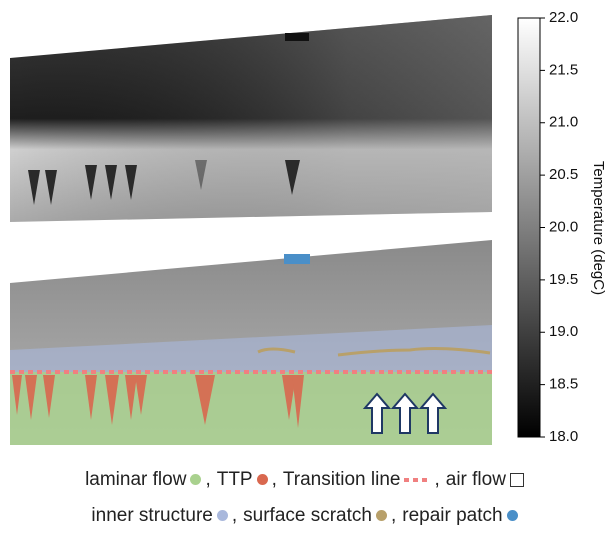  What do you see at coordinates (152, 515) in the screenshot?
I see `legend-label: inner structure` at bounding box center [152, 515].